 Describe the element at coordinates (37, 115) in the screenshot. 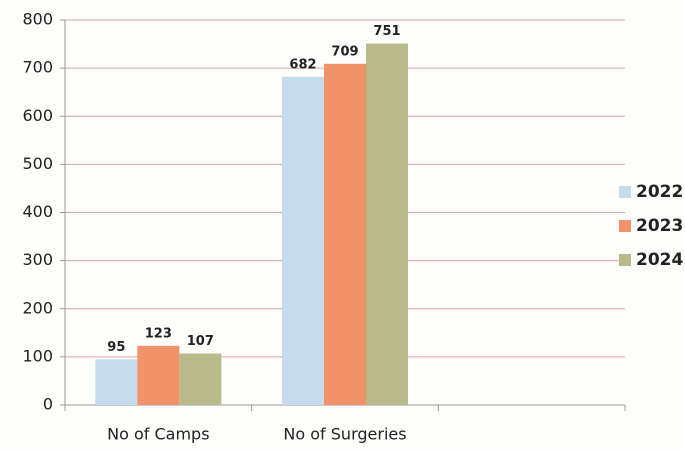

I see `y-tick-label: 600` at that location.